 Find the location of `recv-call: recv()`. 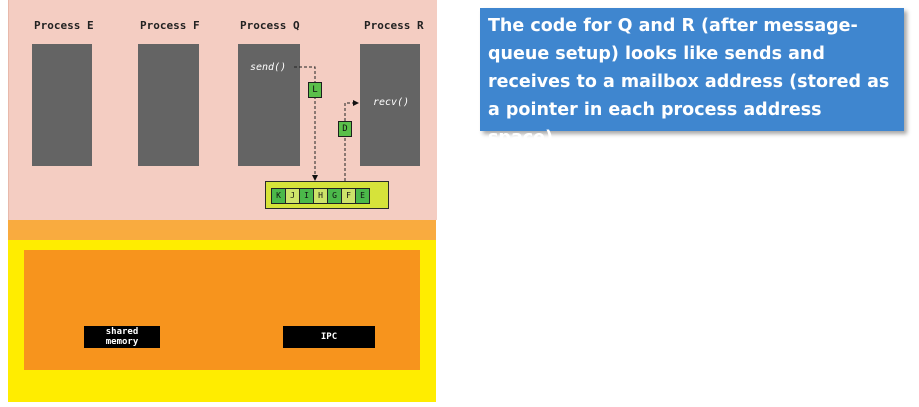

recv-call: recv() is located at coordinates (391, 102).